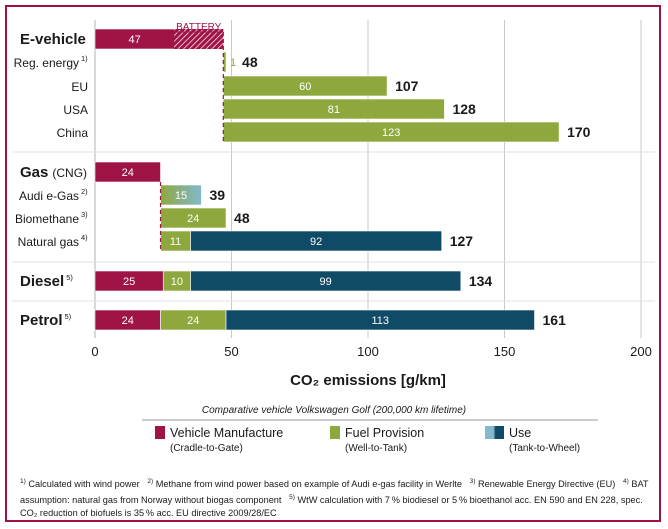  What do you see at coordinates (134, 40) in the screenshot?
I see `bar-value-ev-0: 47` at bounding box center [134, 40].